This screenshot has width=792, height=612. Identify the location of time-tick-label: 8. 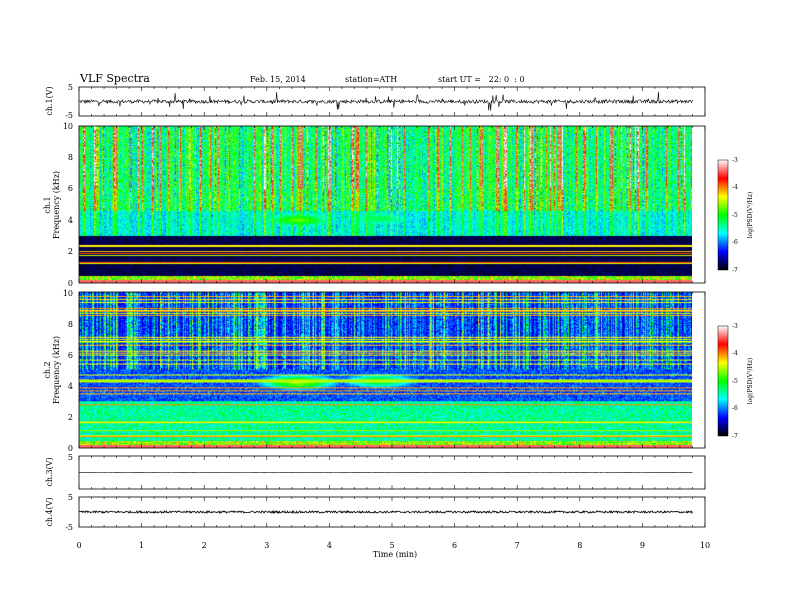
(579, 545).